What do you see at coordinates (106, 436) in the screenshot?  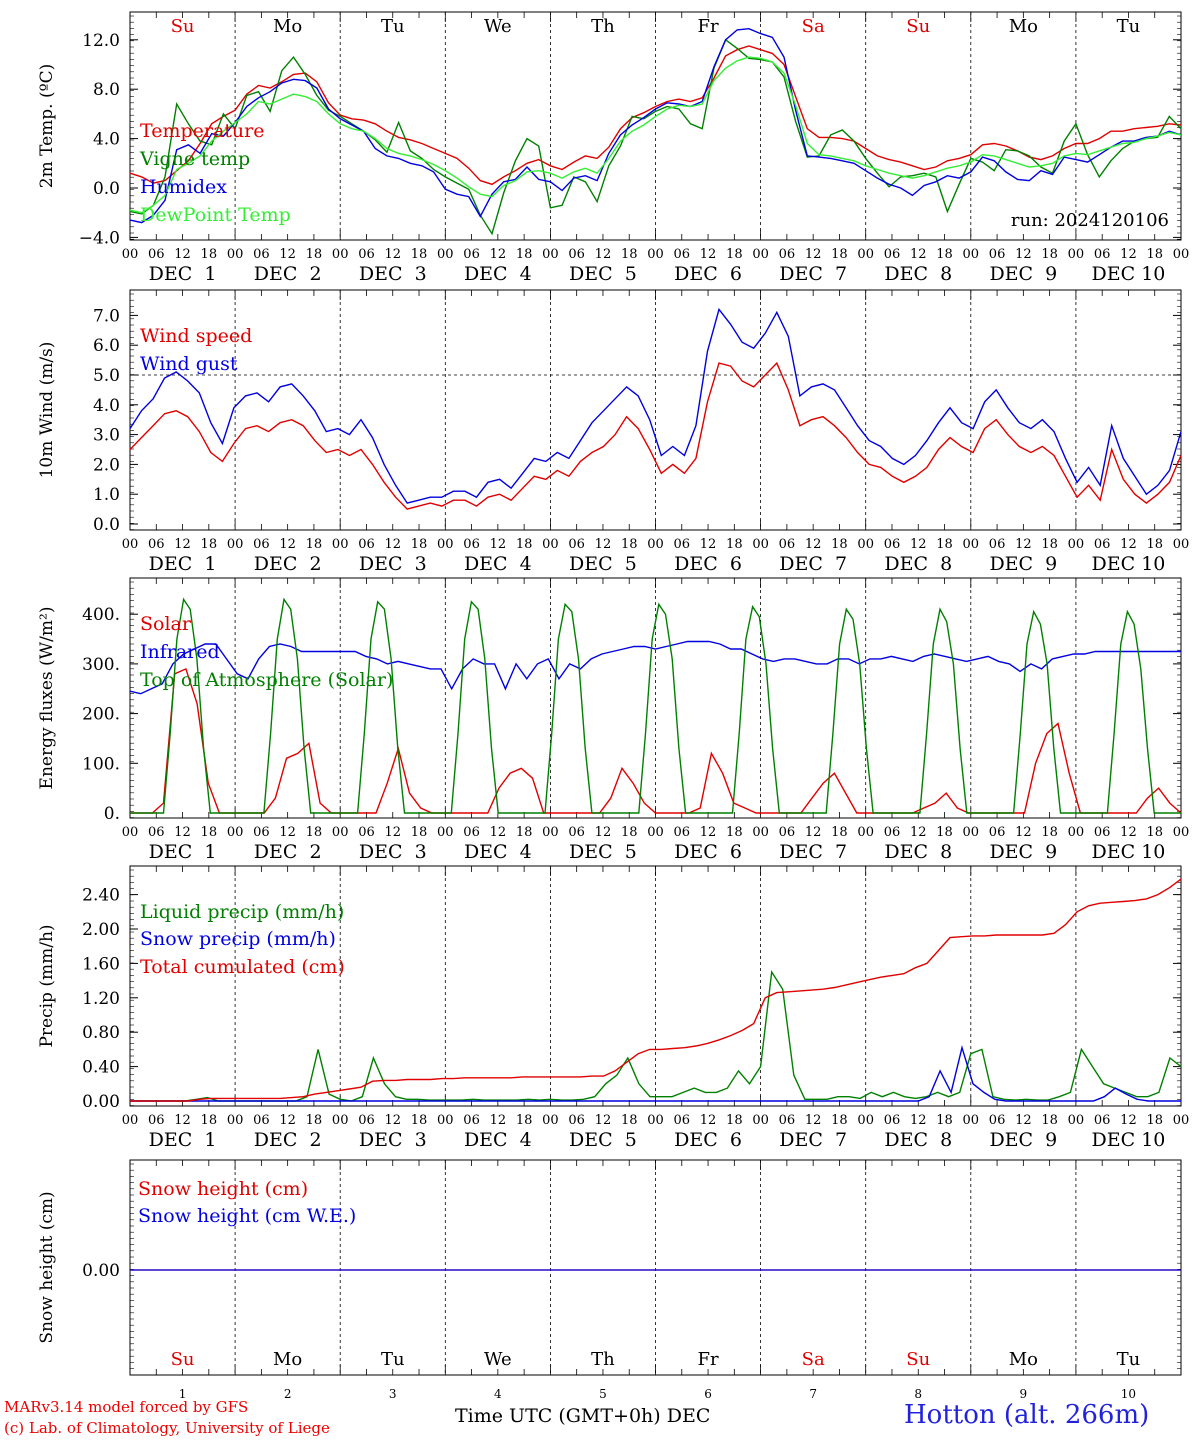 I see `y-tick-label: 3.0` at bounding box center [106, 436].